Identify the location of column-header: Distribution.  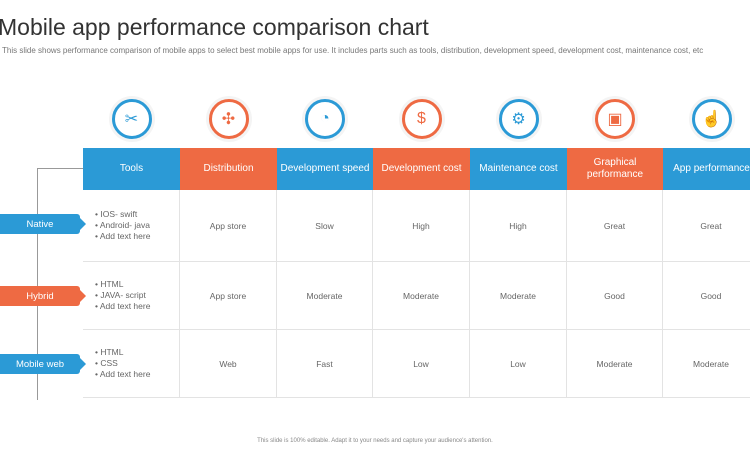
(228, 169).